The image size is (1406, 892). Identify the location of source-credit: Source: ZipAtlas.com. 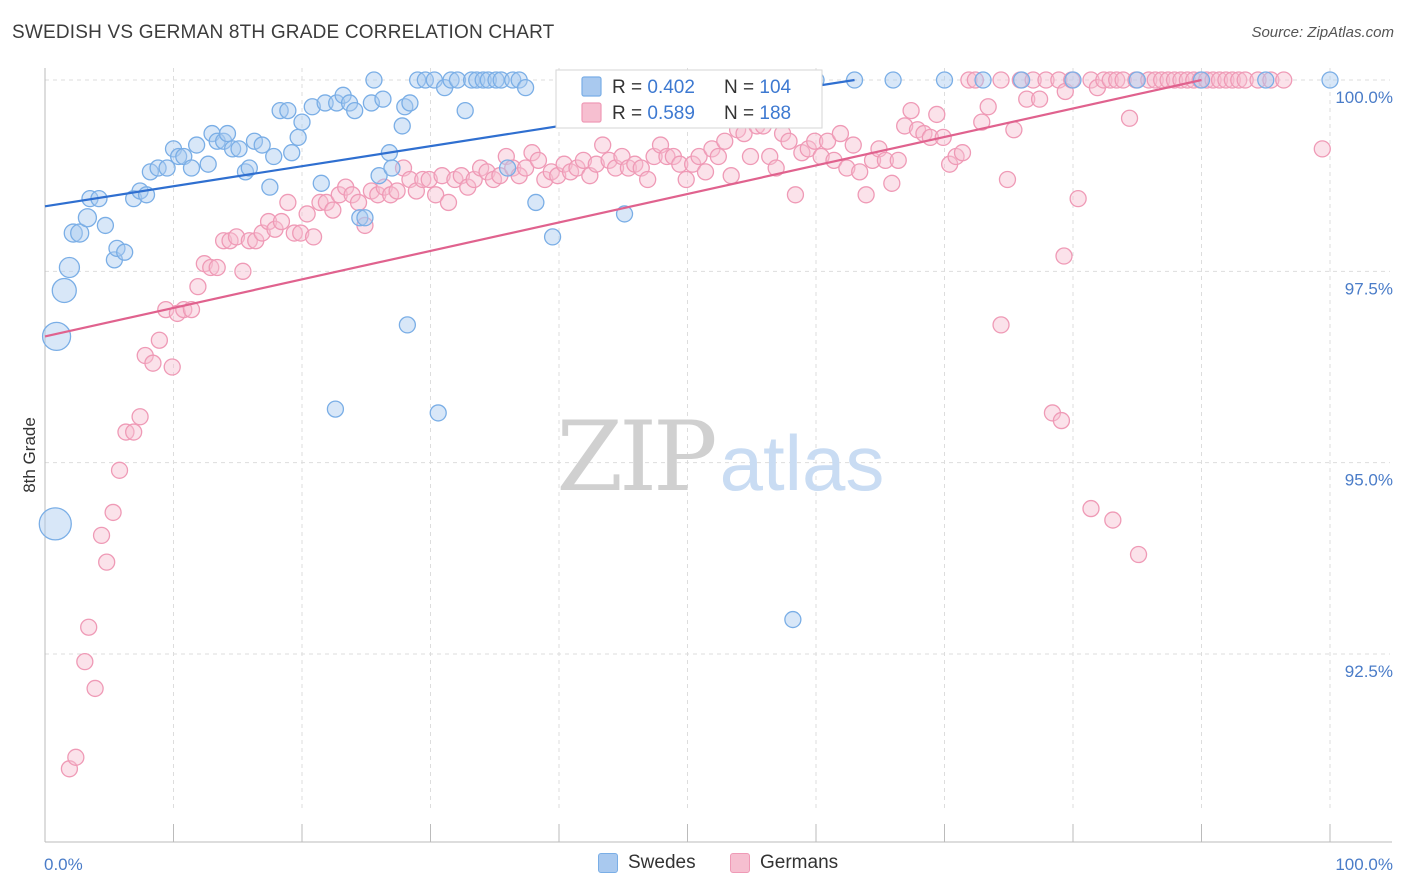
(1322, 32).